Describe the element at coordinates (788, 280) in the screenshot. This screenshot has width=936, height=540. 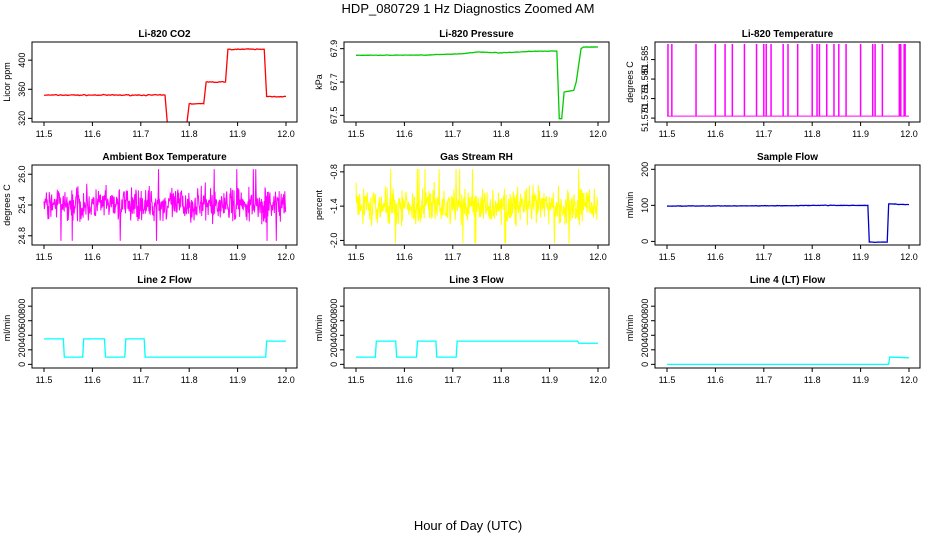
I see `panel-title: Line 4 (LT) Flow` at that location.